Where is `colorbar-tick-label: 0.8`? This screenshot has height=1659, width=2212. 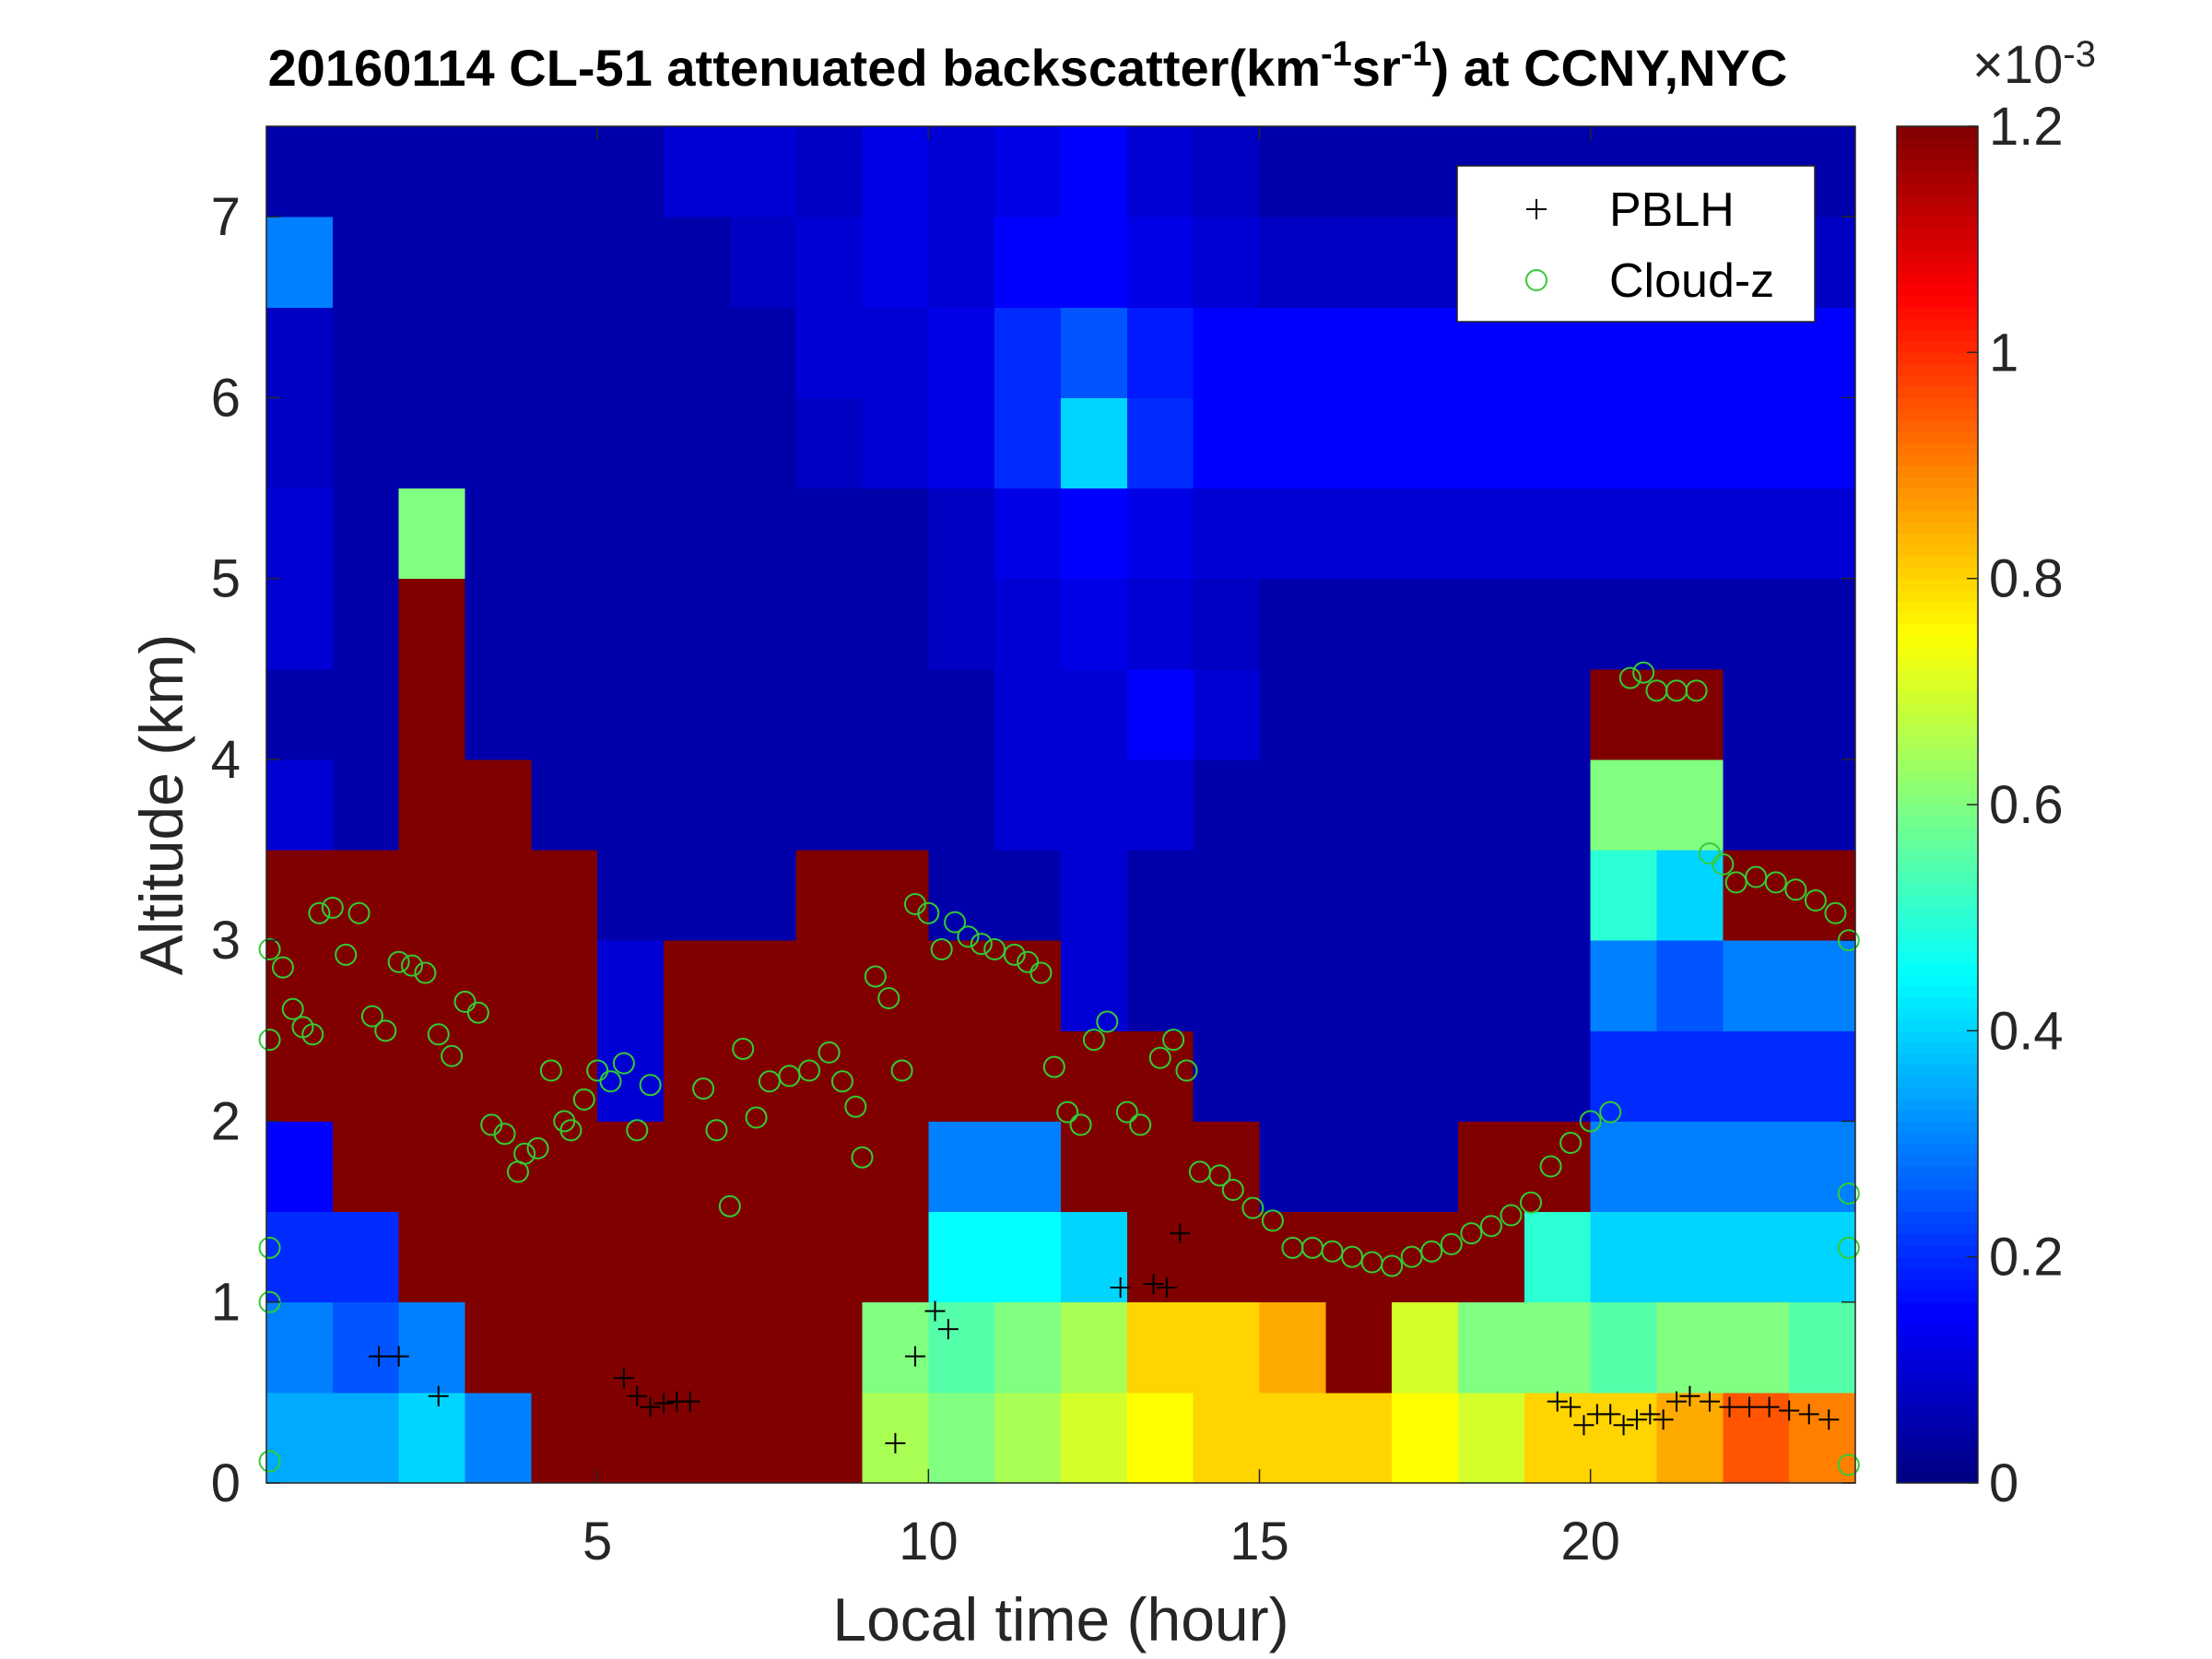 colorbar-tick-label: 0.8 is located at coordinates (2026, 579).